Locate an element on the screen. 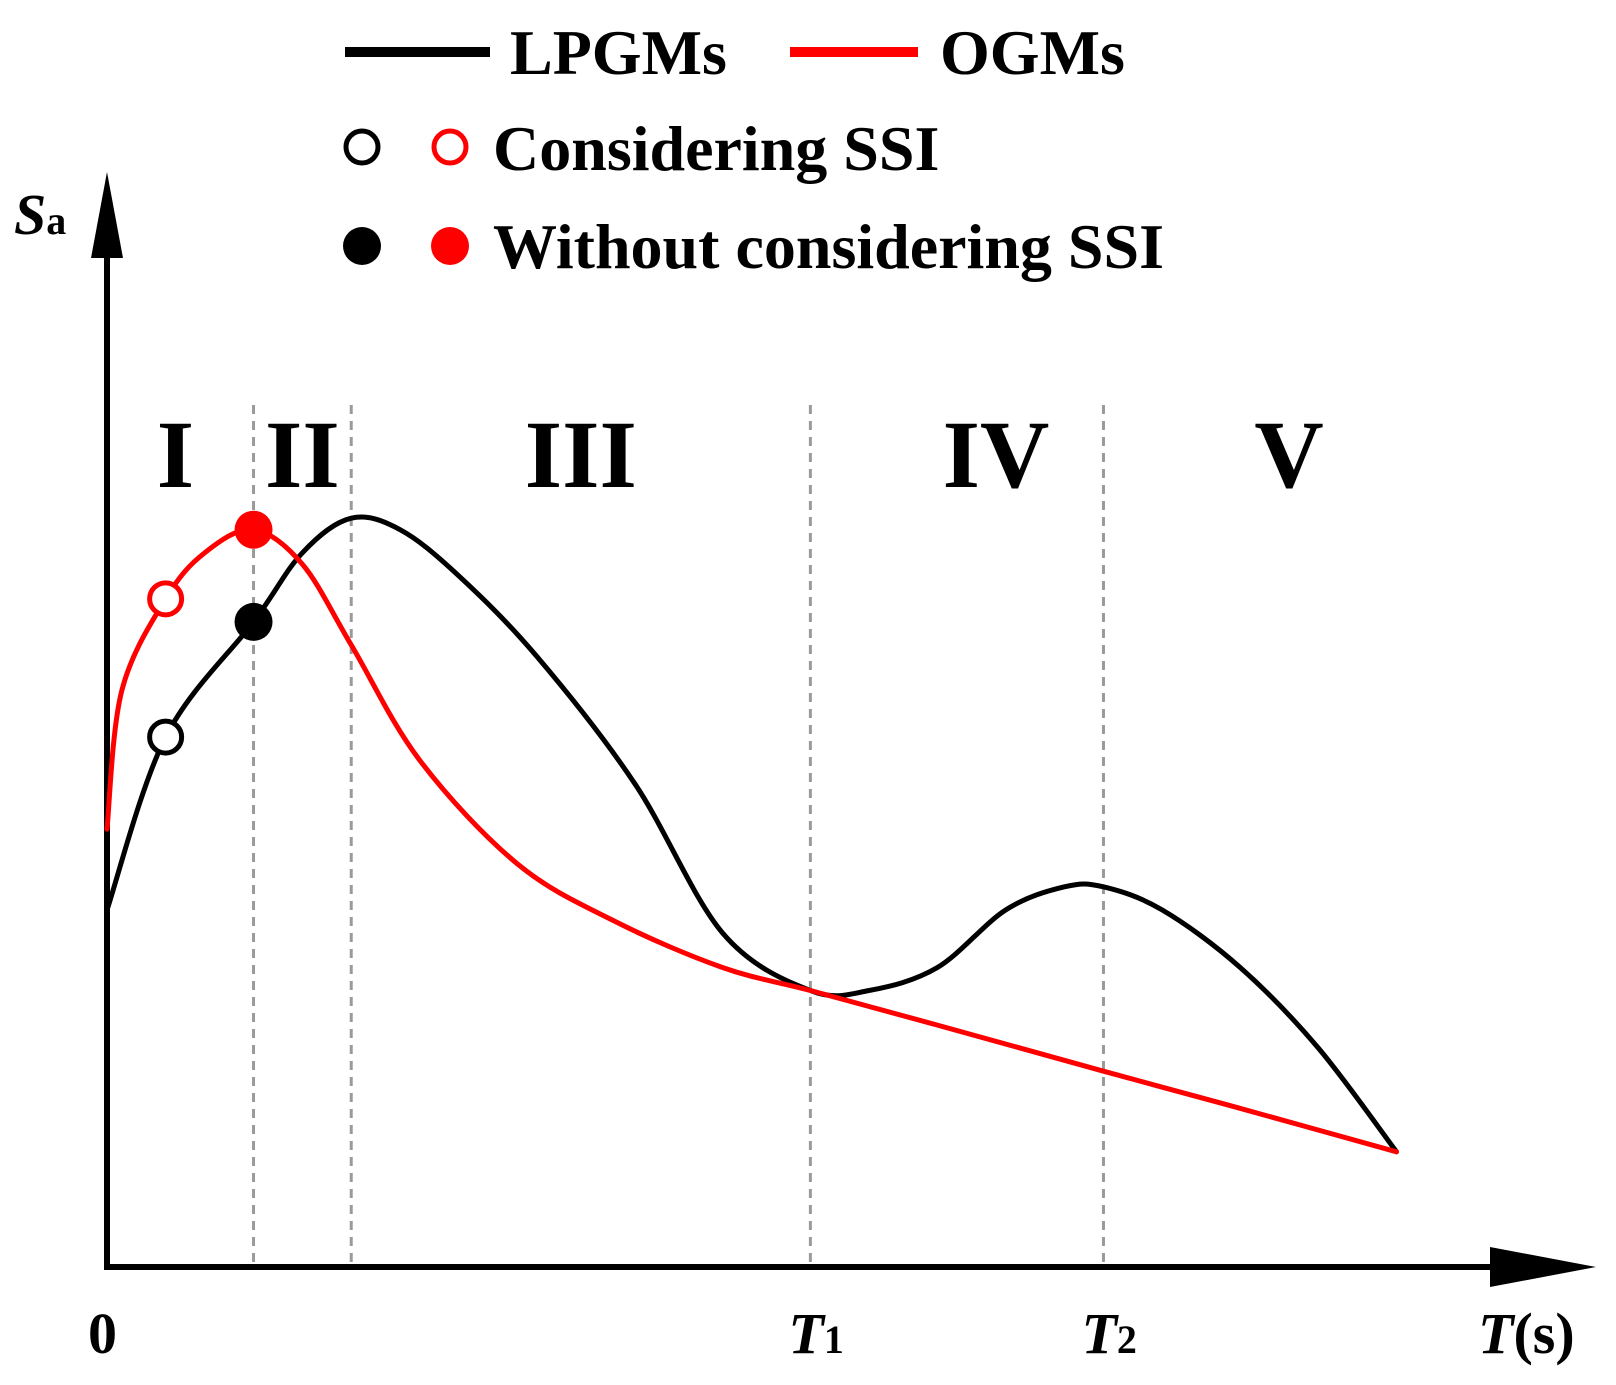  marker-lpgms-open is located at coordinates (166, 737).